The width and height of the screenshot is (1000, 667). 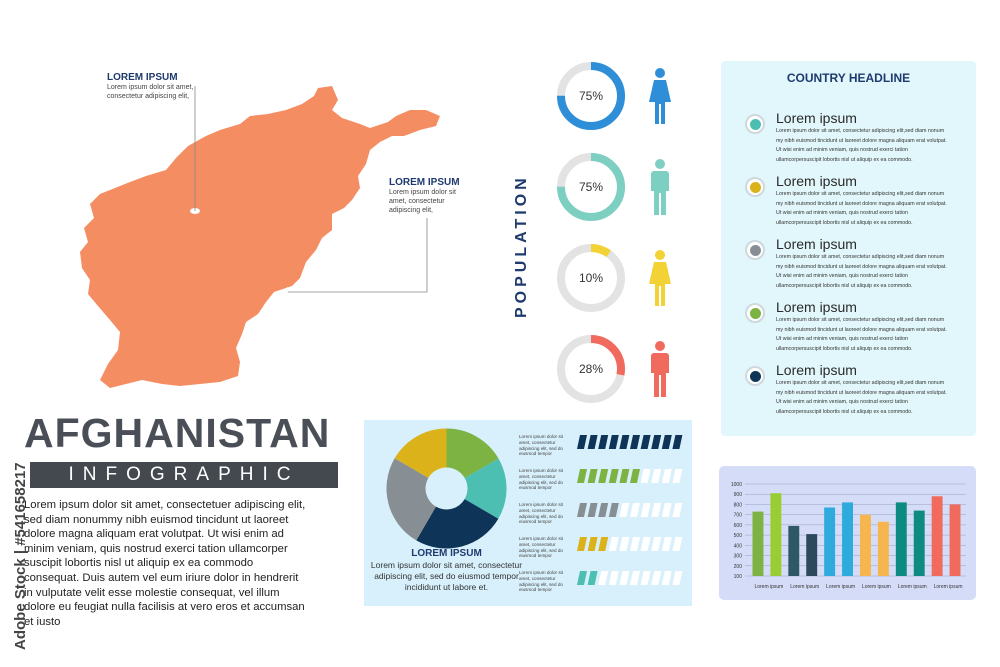 What do you see at coordinates (738, 577) in the screenshot?
I see `y-tick-label: 100` at bounding box center [738, 577].